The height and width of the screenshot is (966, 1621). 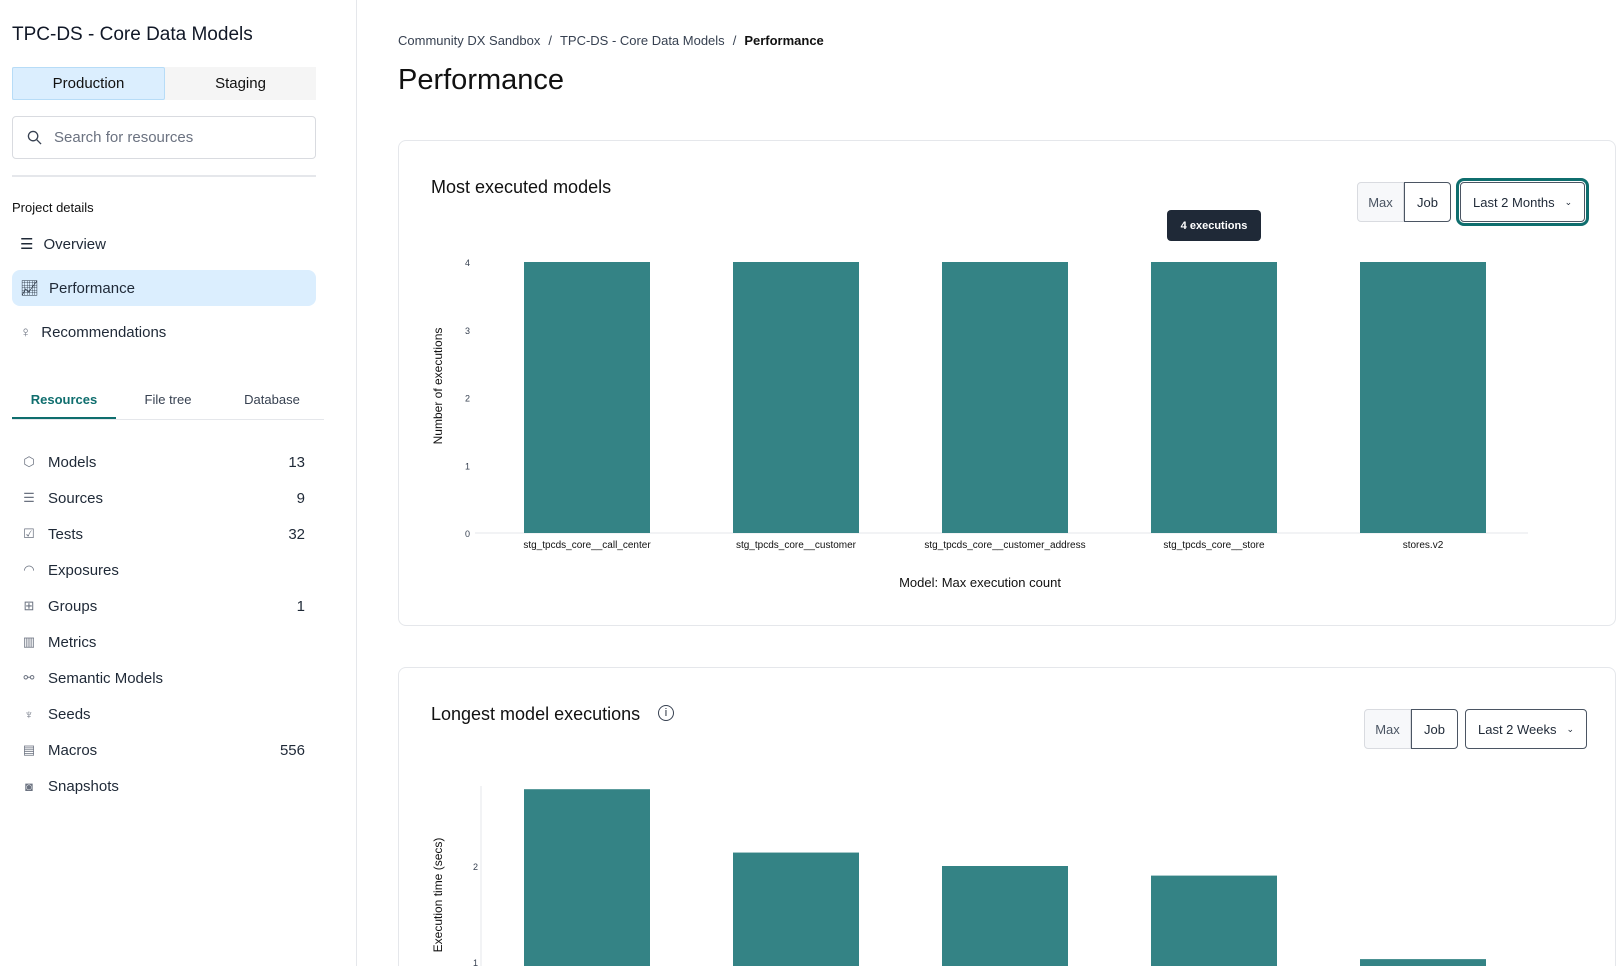 I want to click on grid-icon: ⊞, so click(x=29, y=605).